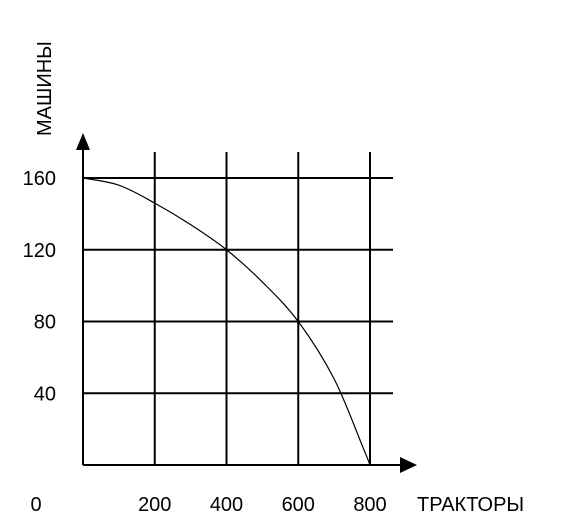 This screenshot has width=571, height=520. I want to click on y-axis-arrow, so click(83, 141).